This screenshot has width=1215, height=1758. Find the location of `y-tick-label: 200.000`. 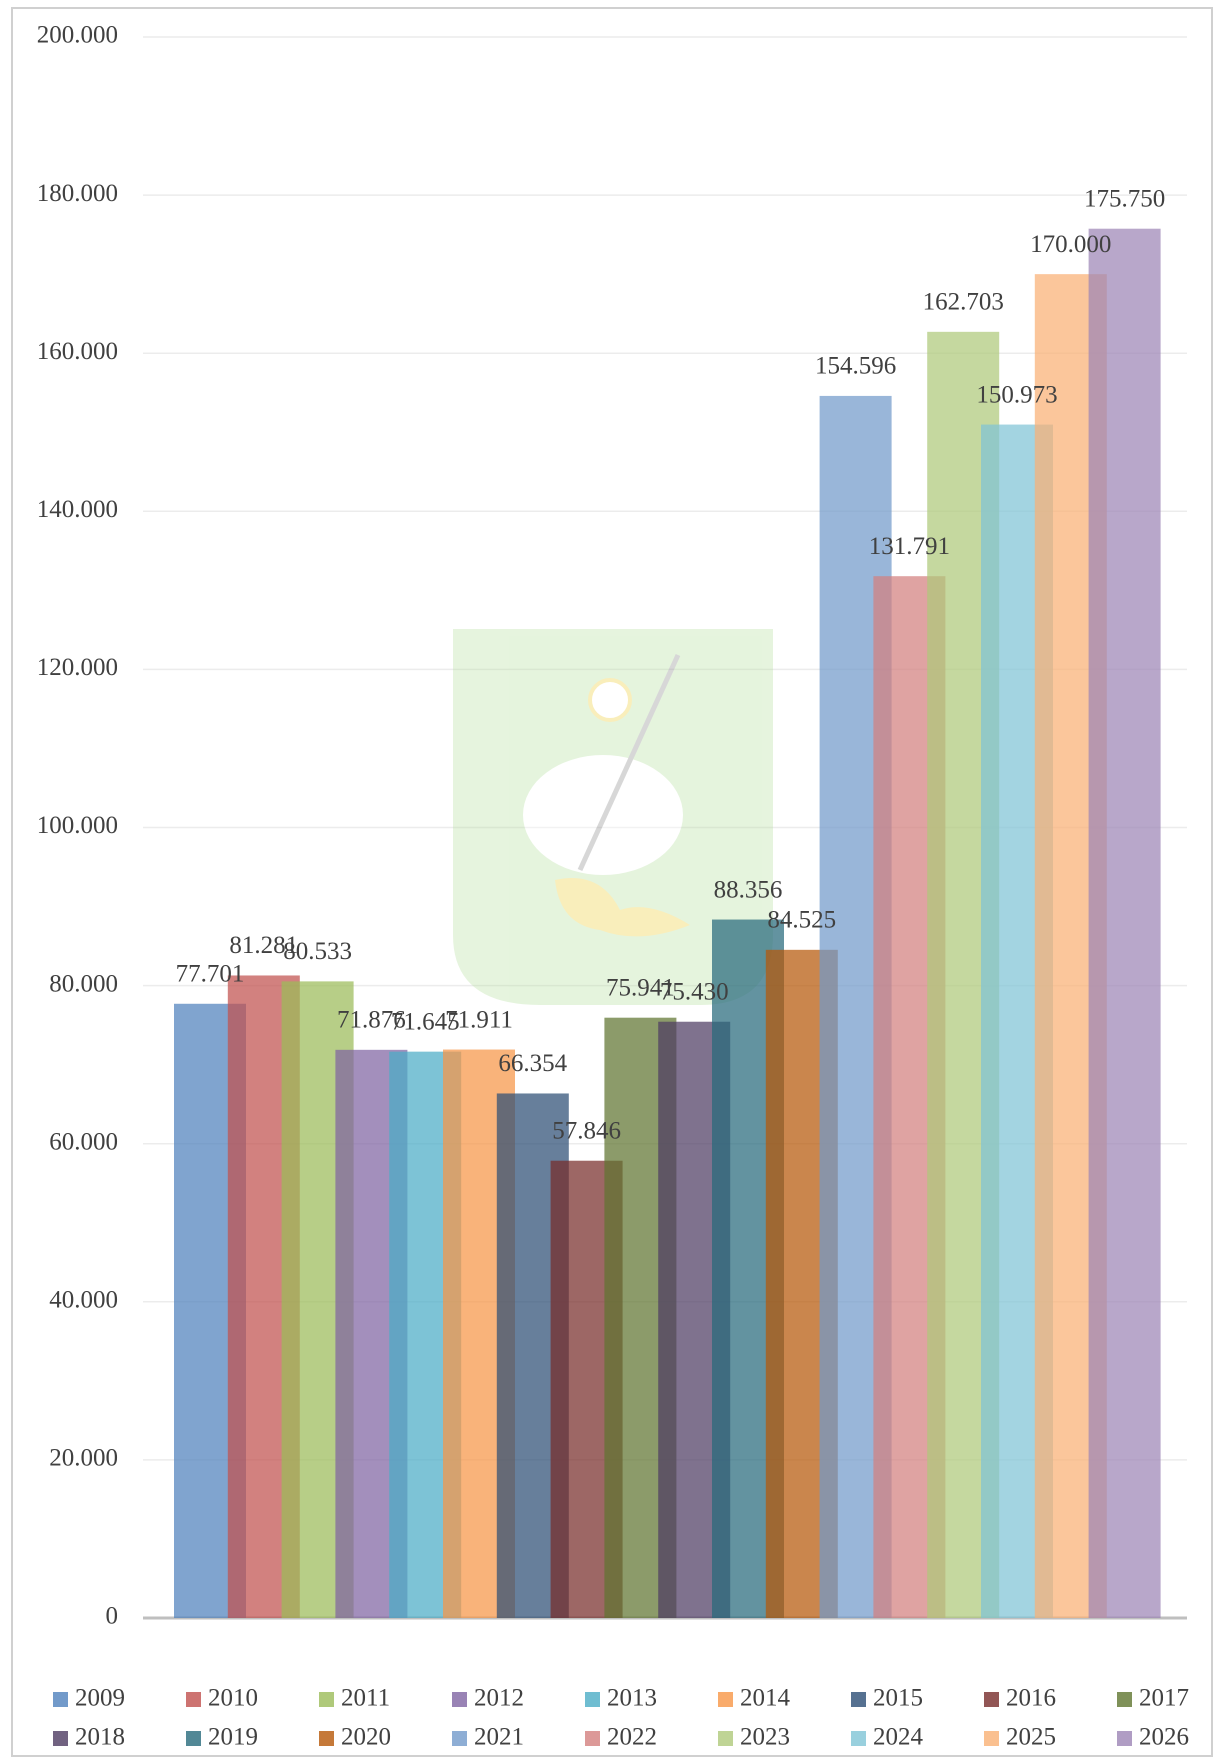

y-tick-label: 200.000 is located at coordinates (77, 35).